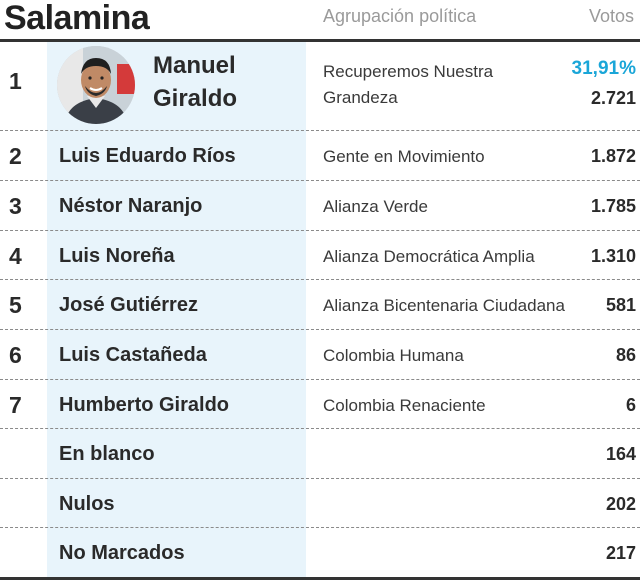 The height and width of the screenshot is (581, 640). What do you see at coordinates (620, 553) in the screenshot?
I see `other-votes: 217` at bounding box center [620, 553].